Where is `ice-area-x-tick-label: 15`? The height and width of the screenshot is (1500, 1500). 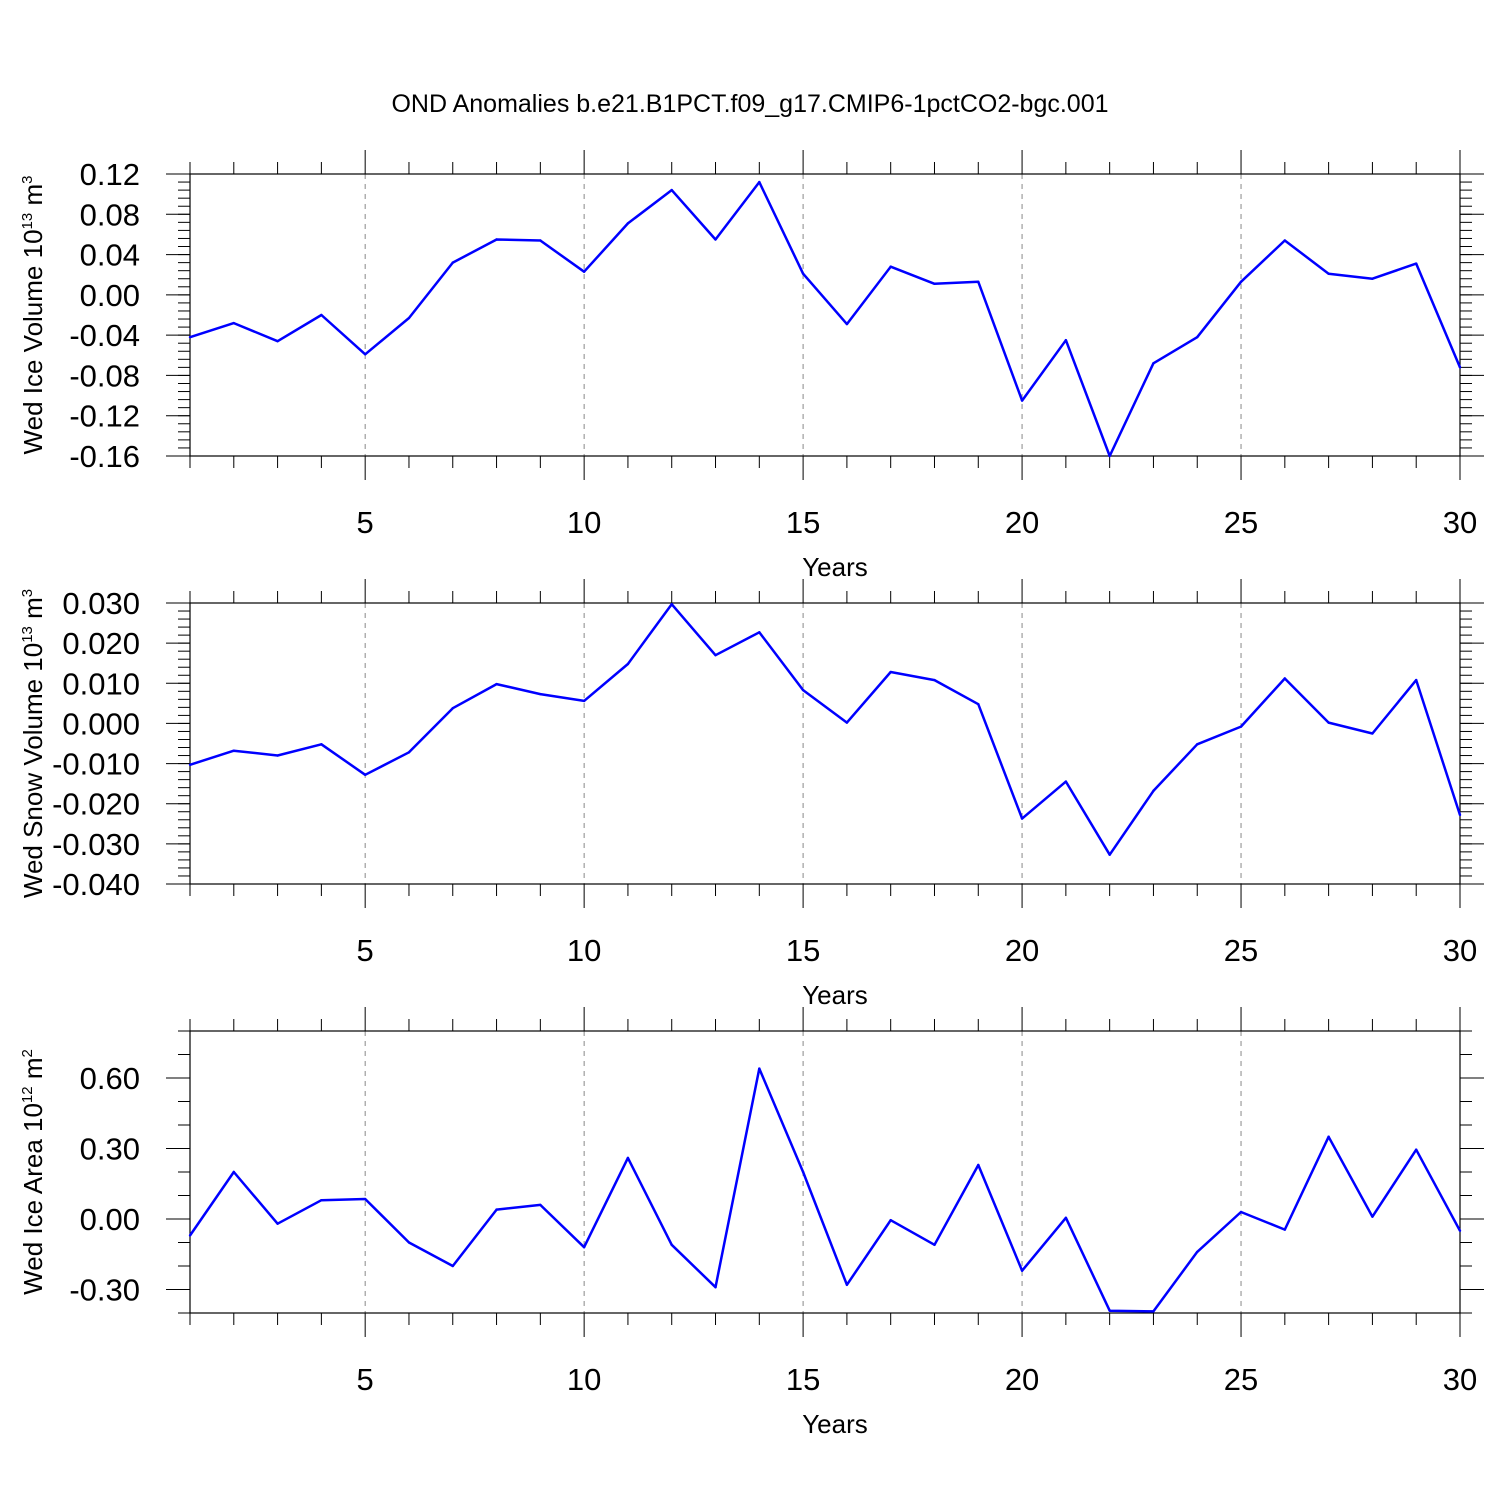
ice-area-x-tick-label: 15 is located at coordinates (803, 1379).